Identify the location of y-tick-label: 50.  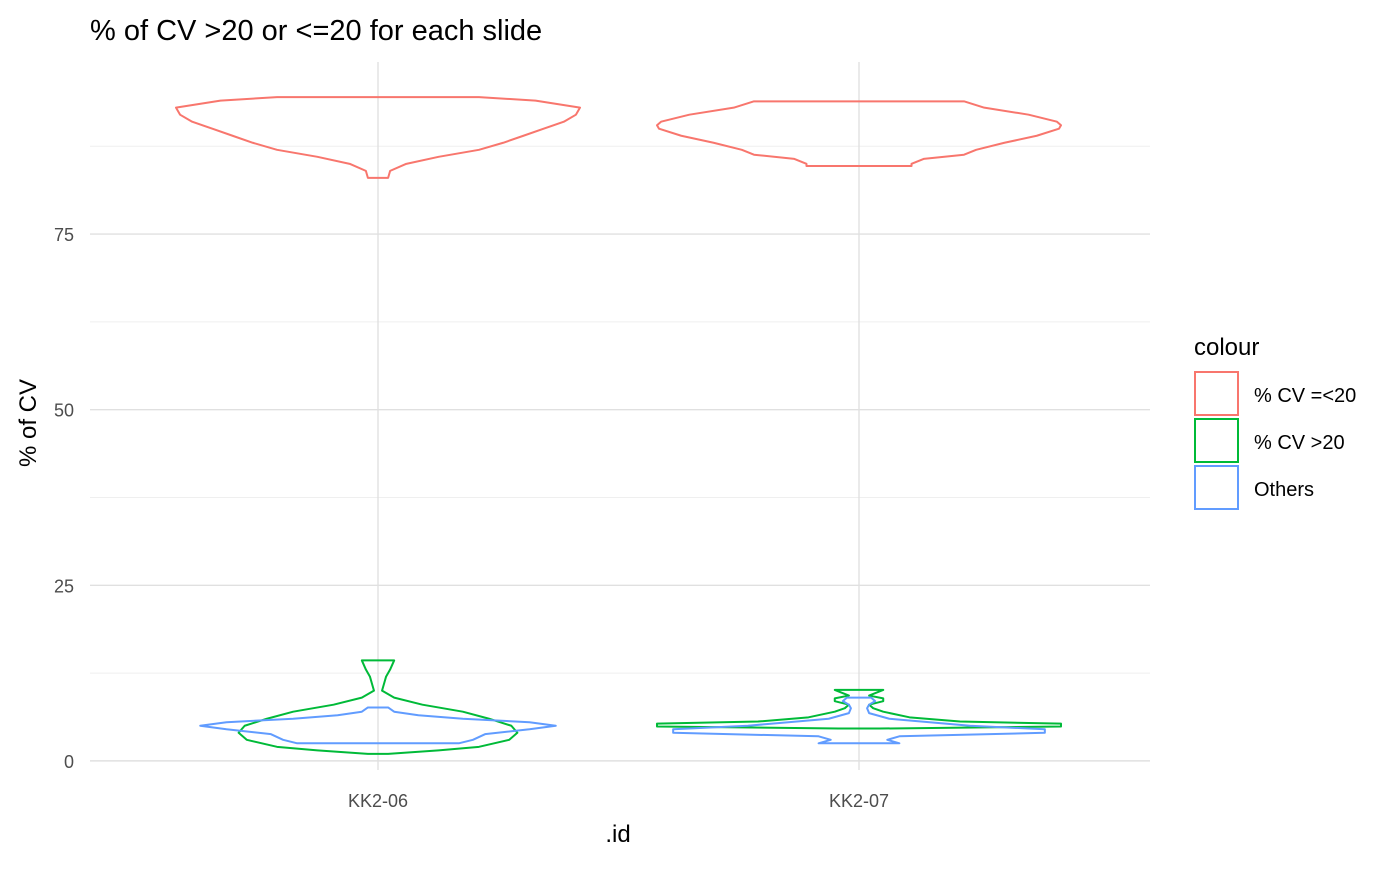
(64, 411).